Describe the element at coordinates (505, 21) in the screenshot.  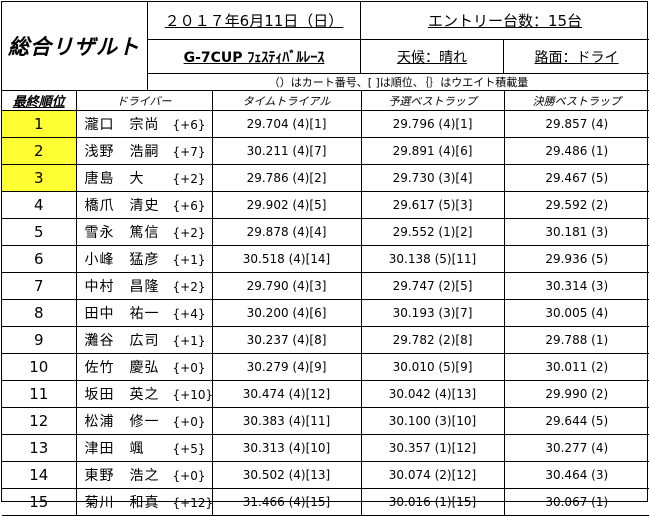
I see `entry-count: エントリー台数：15台` at that location.